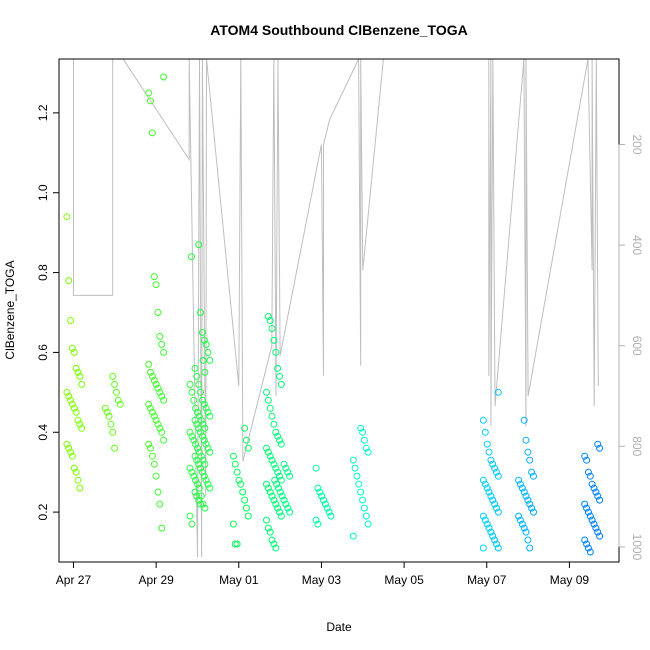 The width and height of the screenshot is (650, 650). What do you see at coordinates (570, 580) in the screenshot?
I see `x-tick-label: May 09` at bounding box center [570, 580].